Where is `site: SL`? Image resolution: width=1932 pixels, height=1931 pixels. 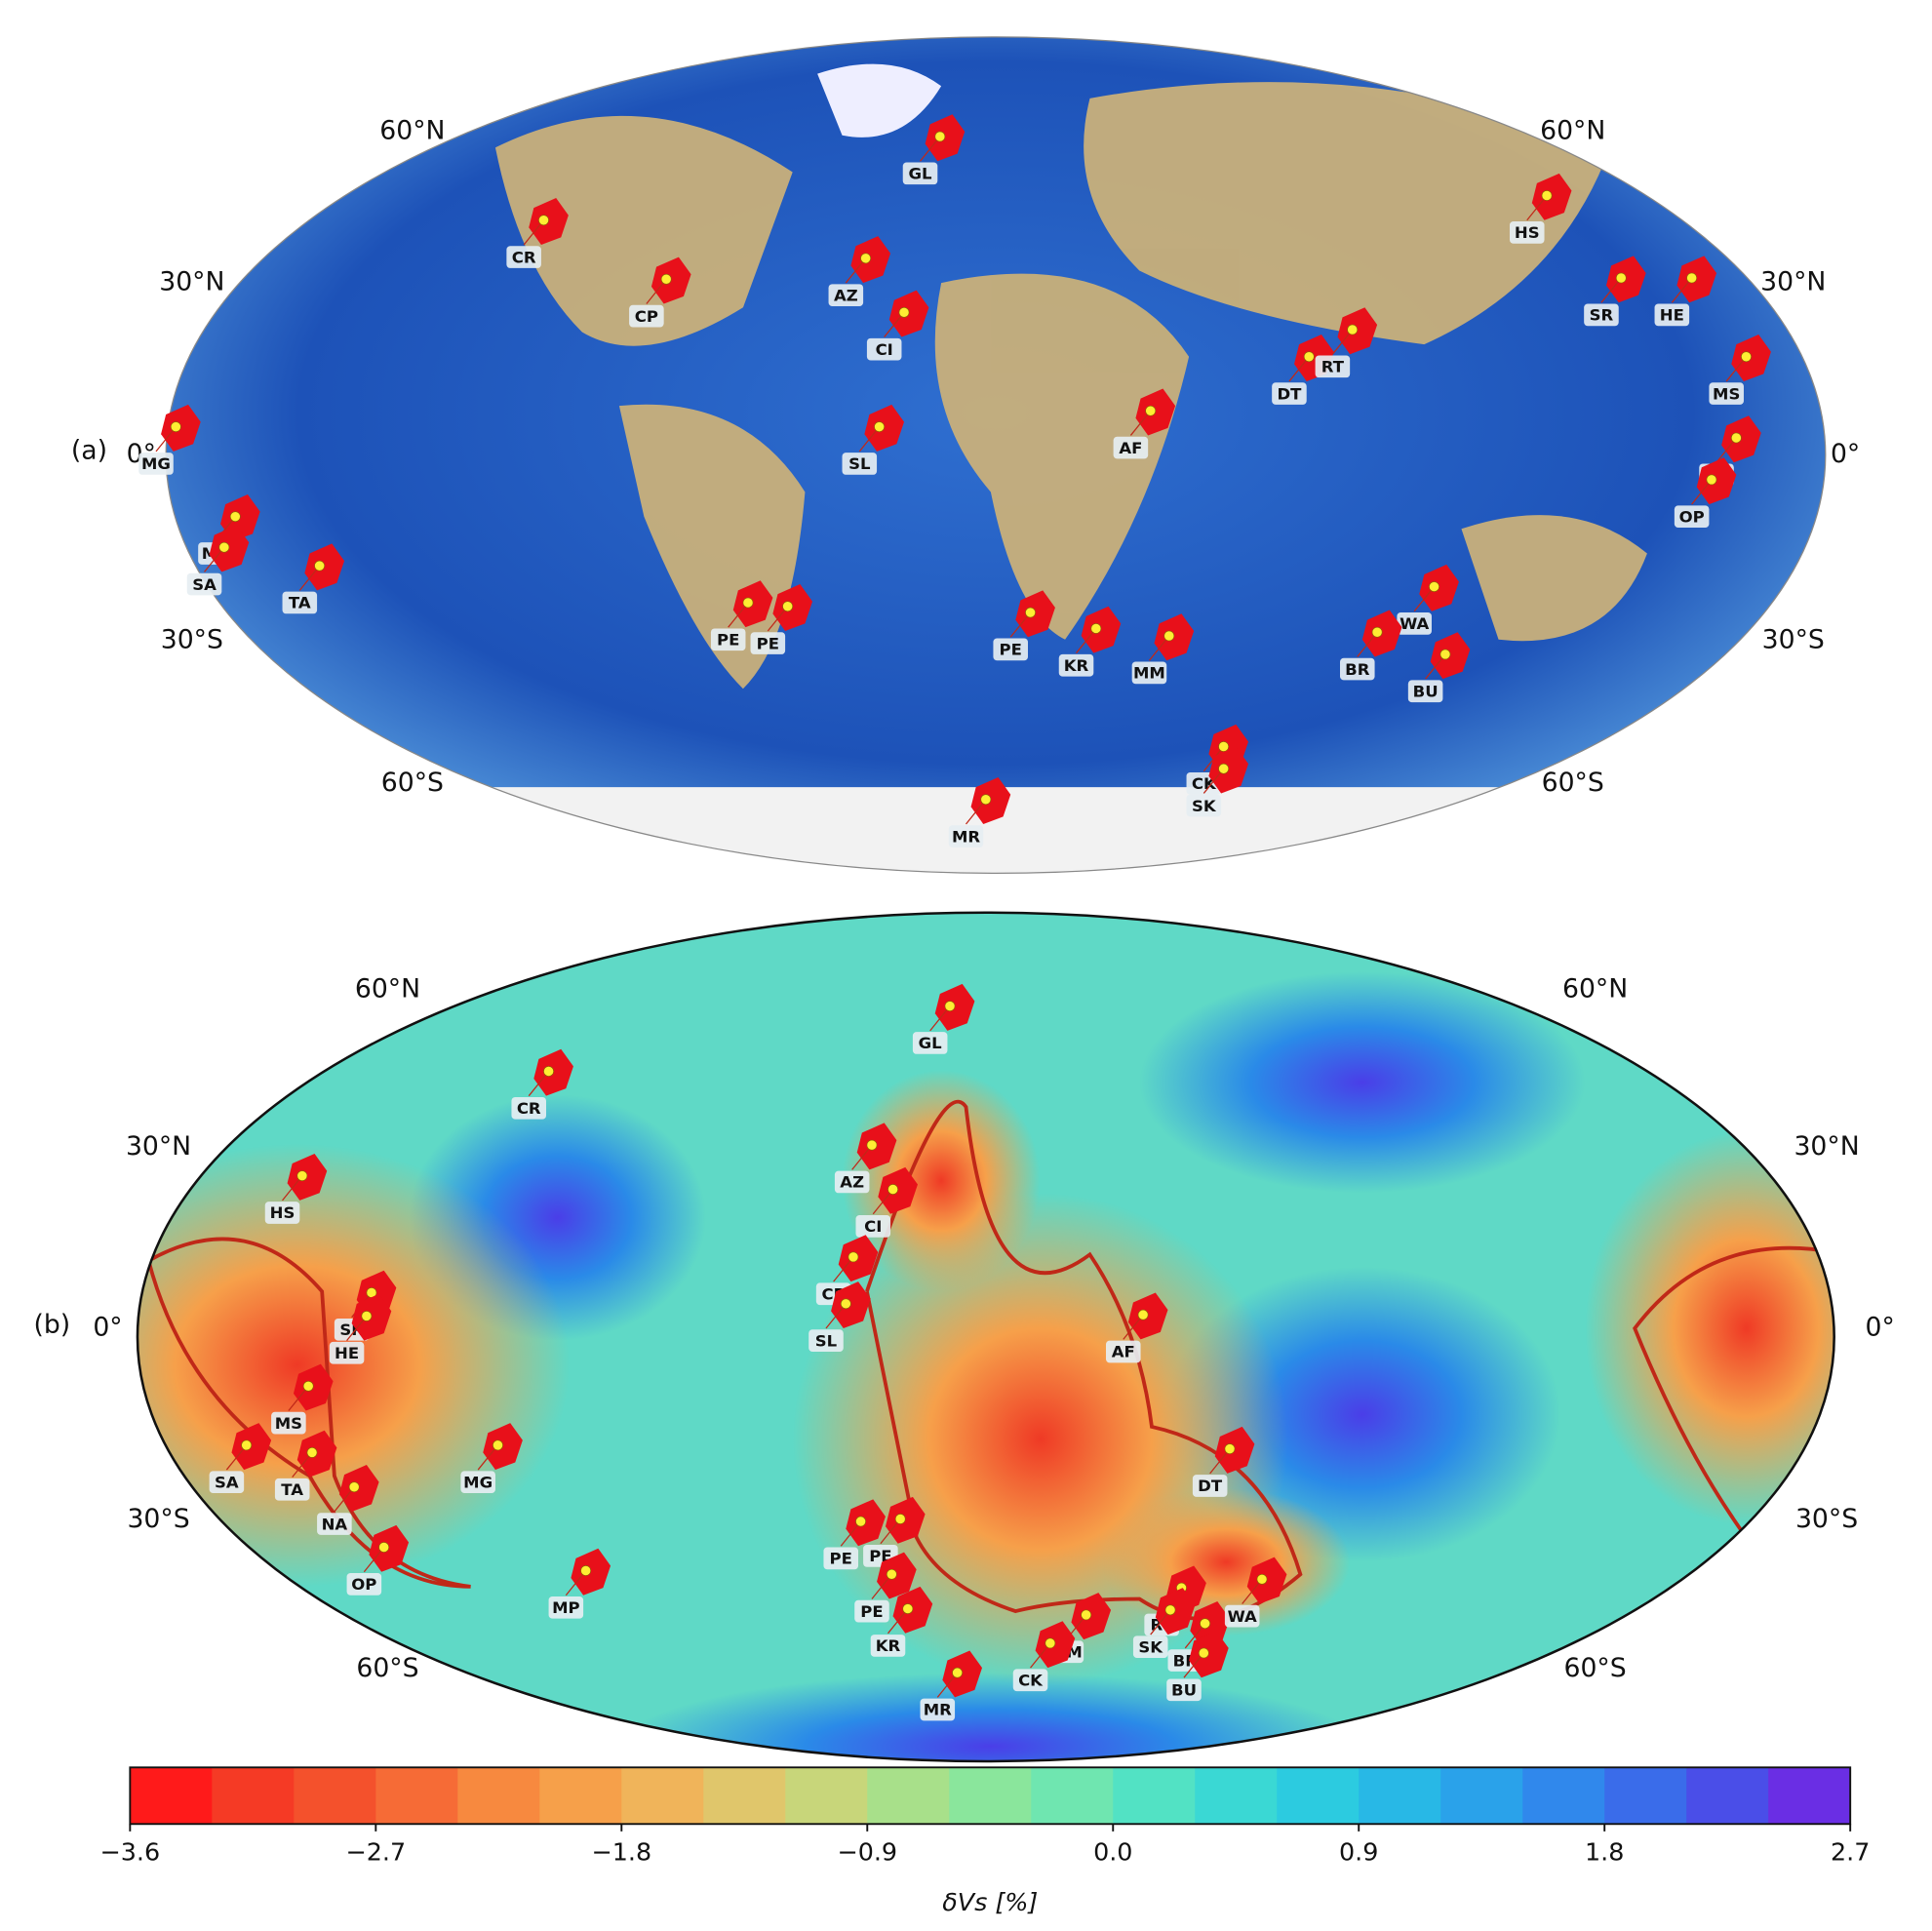 site: SL is located at coordinates (839, 1316).